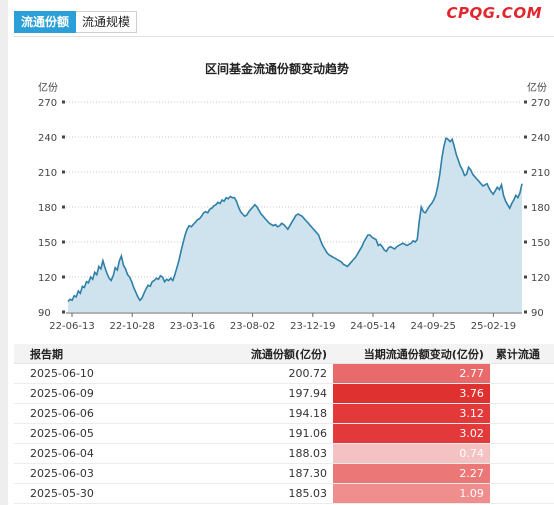  Describe the element at coordinates (47, 138) in the screenshot. I see `y-tick-label-left: 240` at that location.